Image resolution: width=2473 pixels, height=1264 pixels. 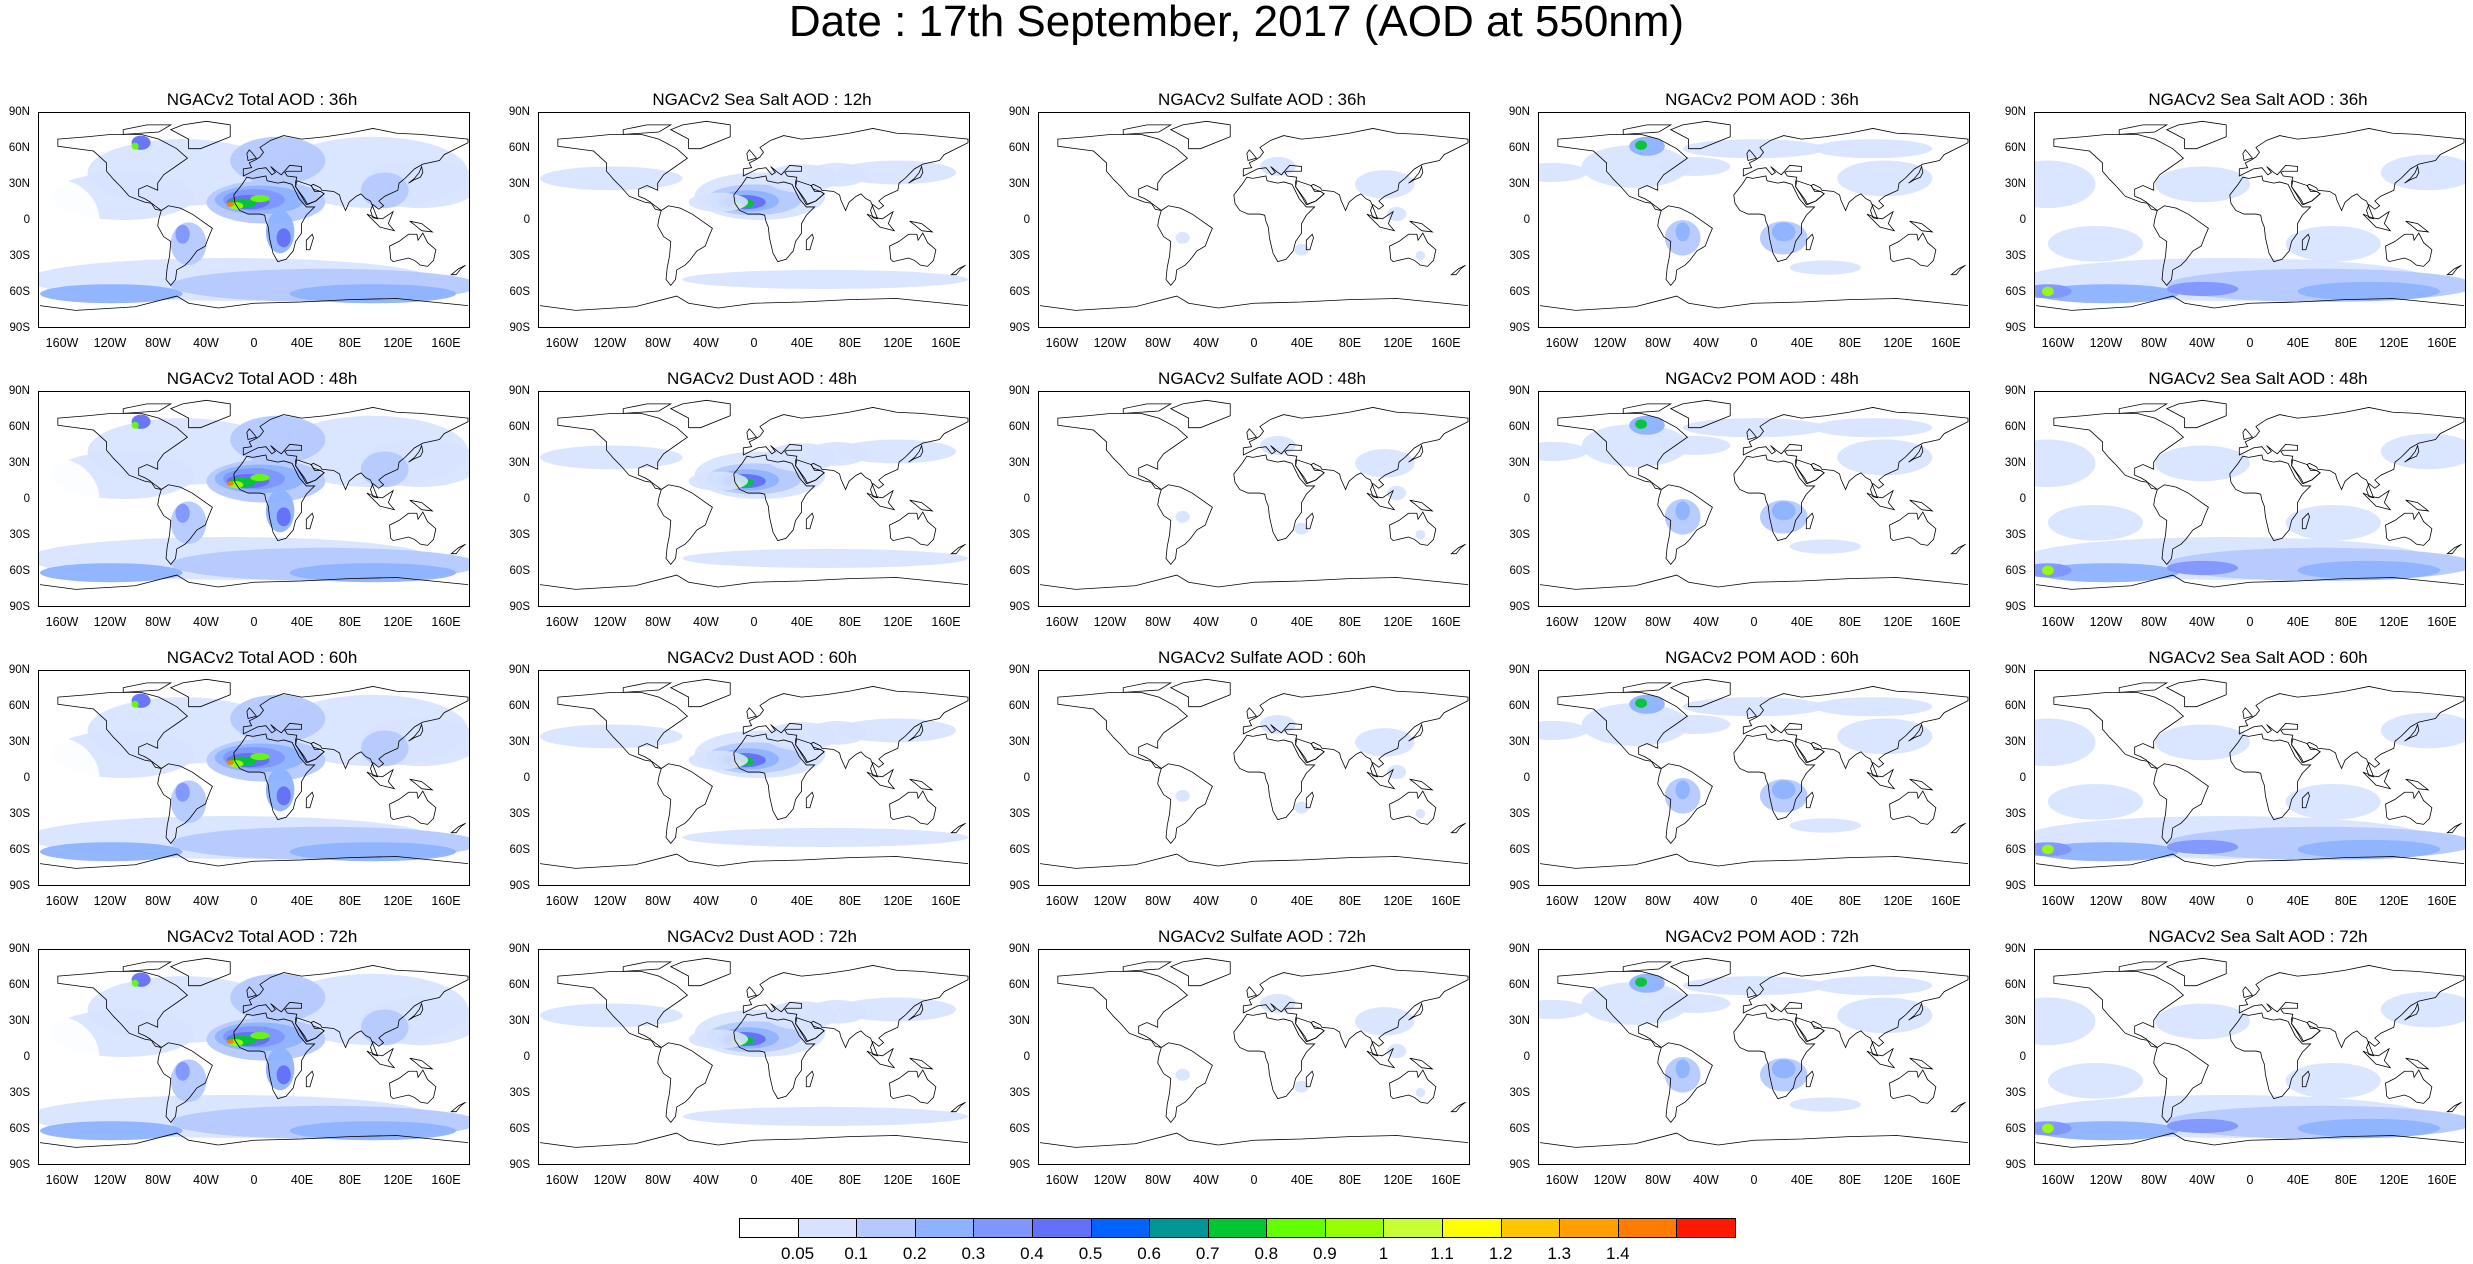 I want to click on lat-tick-label: 30S, so click(x=19, y=814).